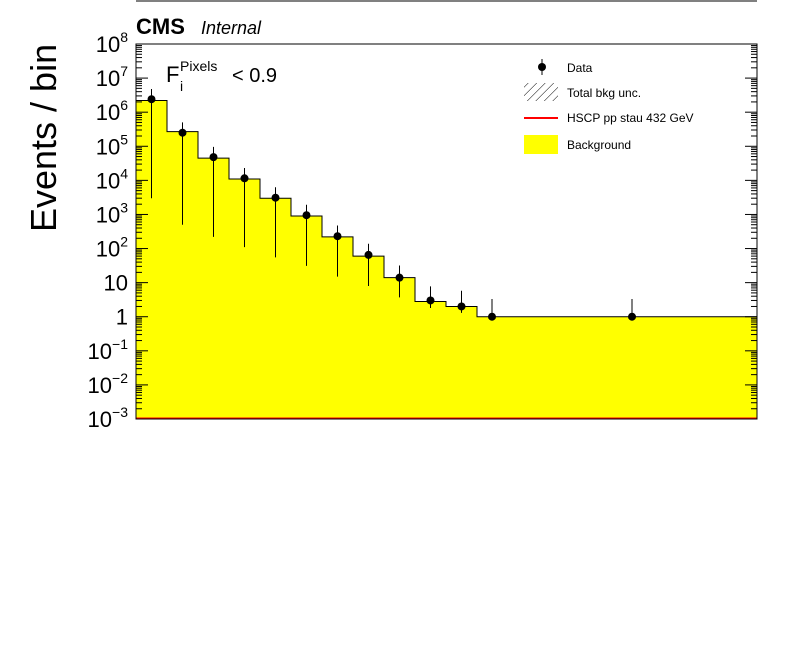  I want to click on cms-status-label: Internal, so click(231, 28).